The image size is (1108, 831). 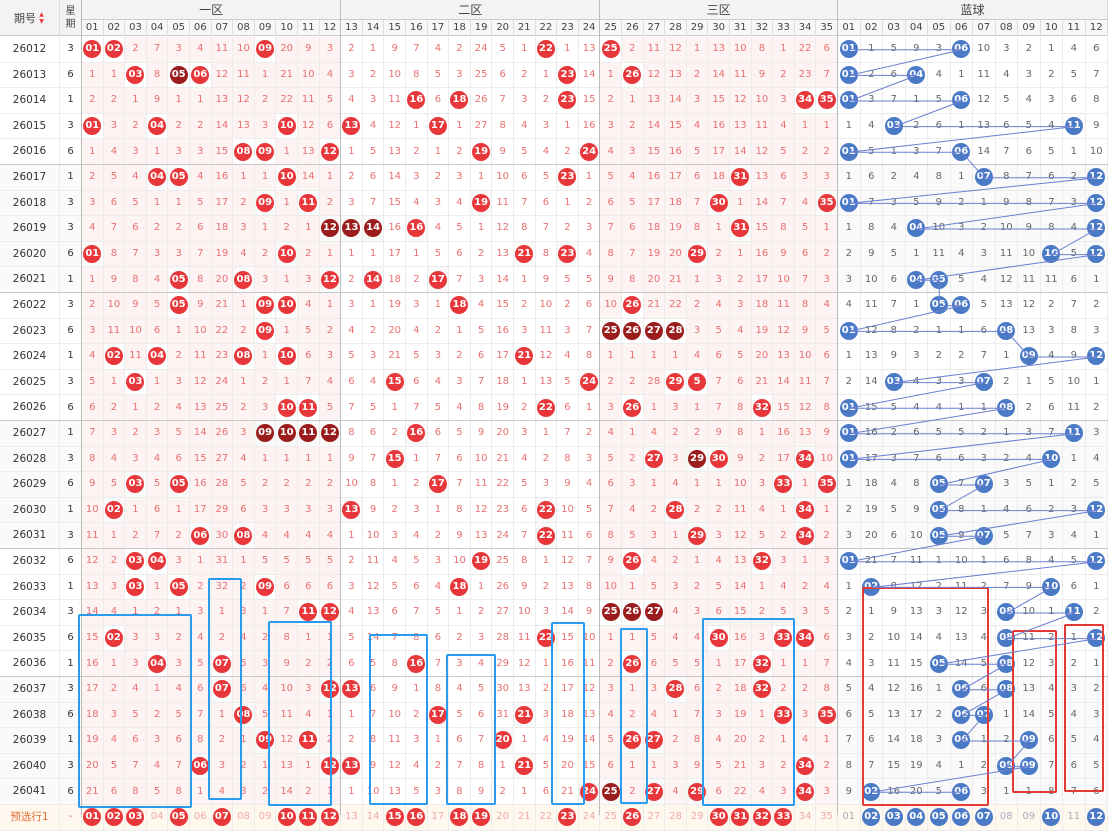 I want to click on prediction-red-cell: 17, so click(x=439, y=818).